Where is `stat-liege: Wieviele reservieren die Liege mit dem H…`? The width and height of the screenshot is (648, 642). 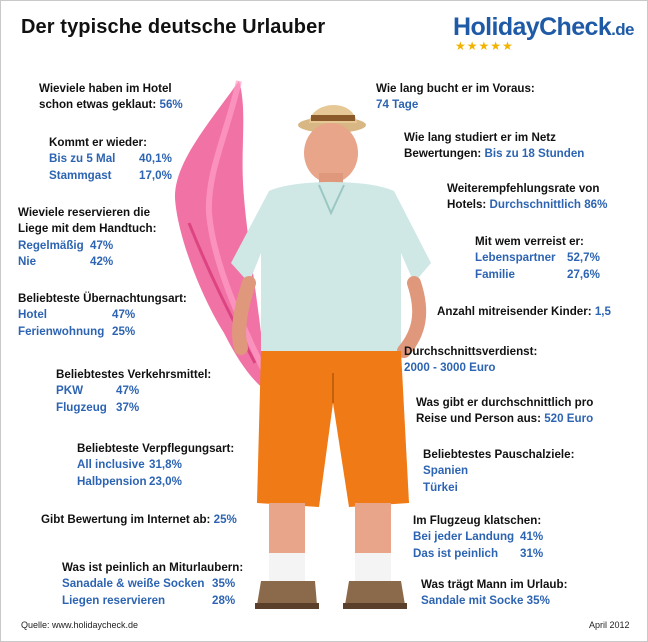
stat-liege: Wieviele reservieren die Liege mit dem H… is located at coordinates (87, 238).